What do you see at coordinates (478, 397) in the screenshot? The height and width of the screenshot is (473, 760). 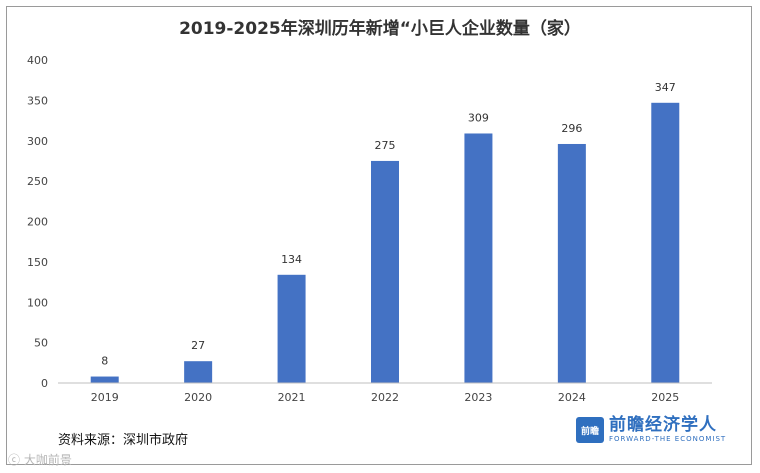 I see `x-tick-label-2023: 2023` at bounding box center [478, 397].